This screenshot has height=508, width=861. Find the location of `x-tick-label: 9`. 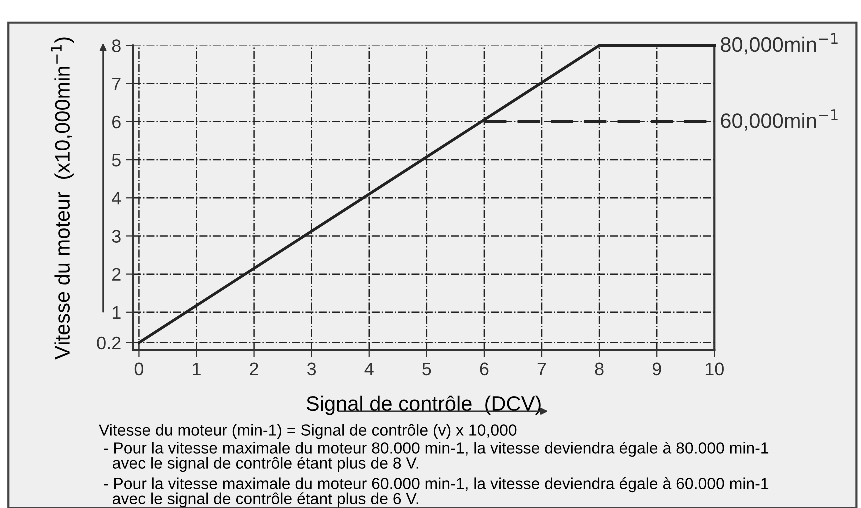

x-tick-label: 9 is located at coordinates (657, 369).